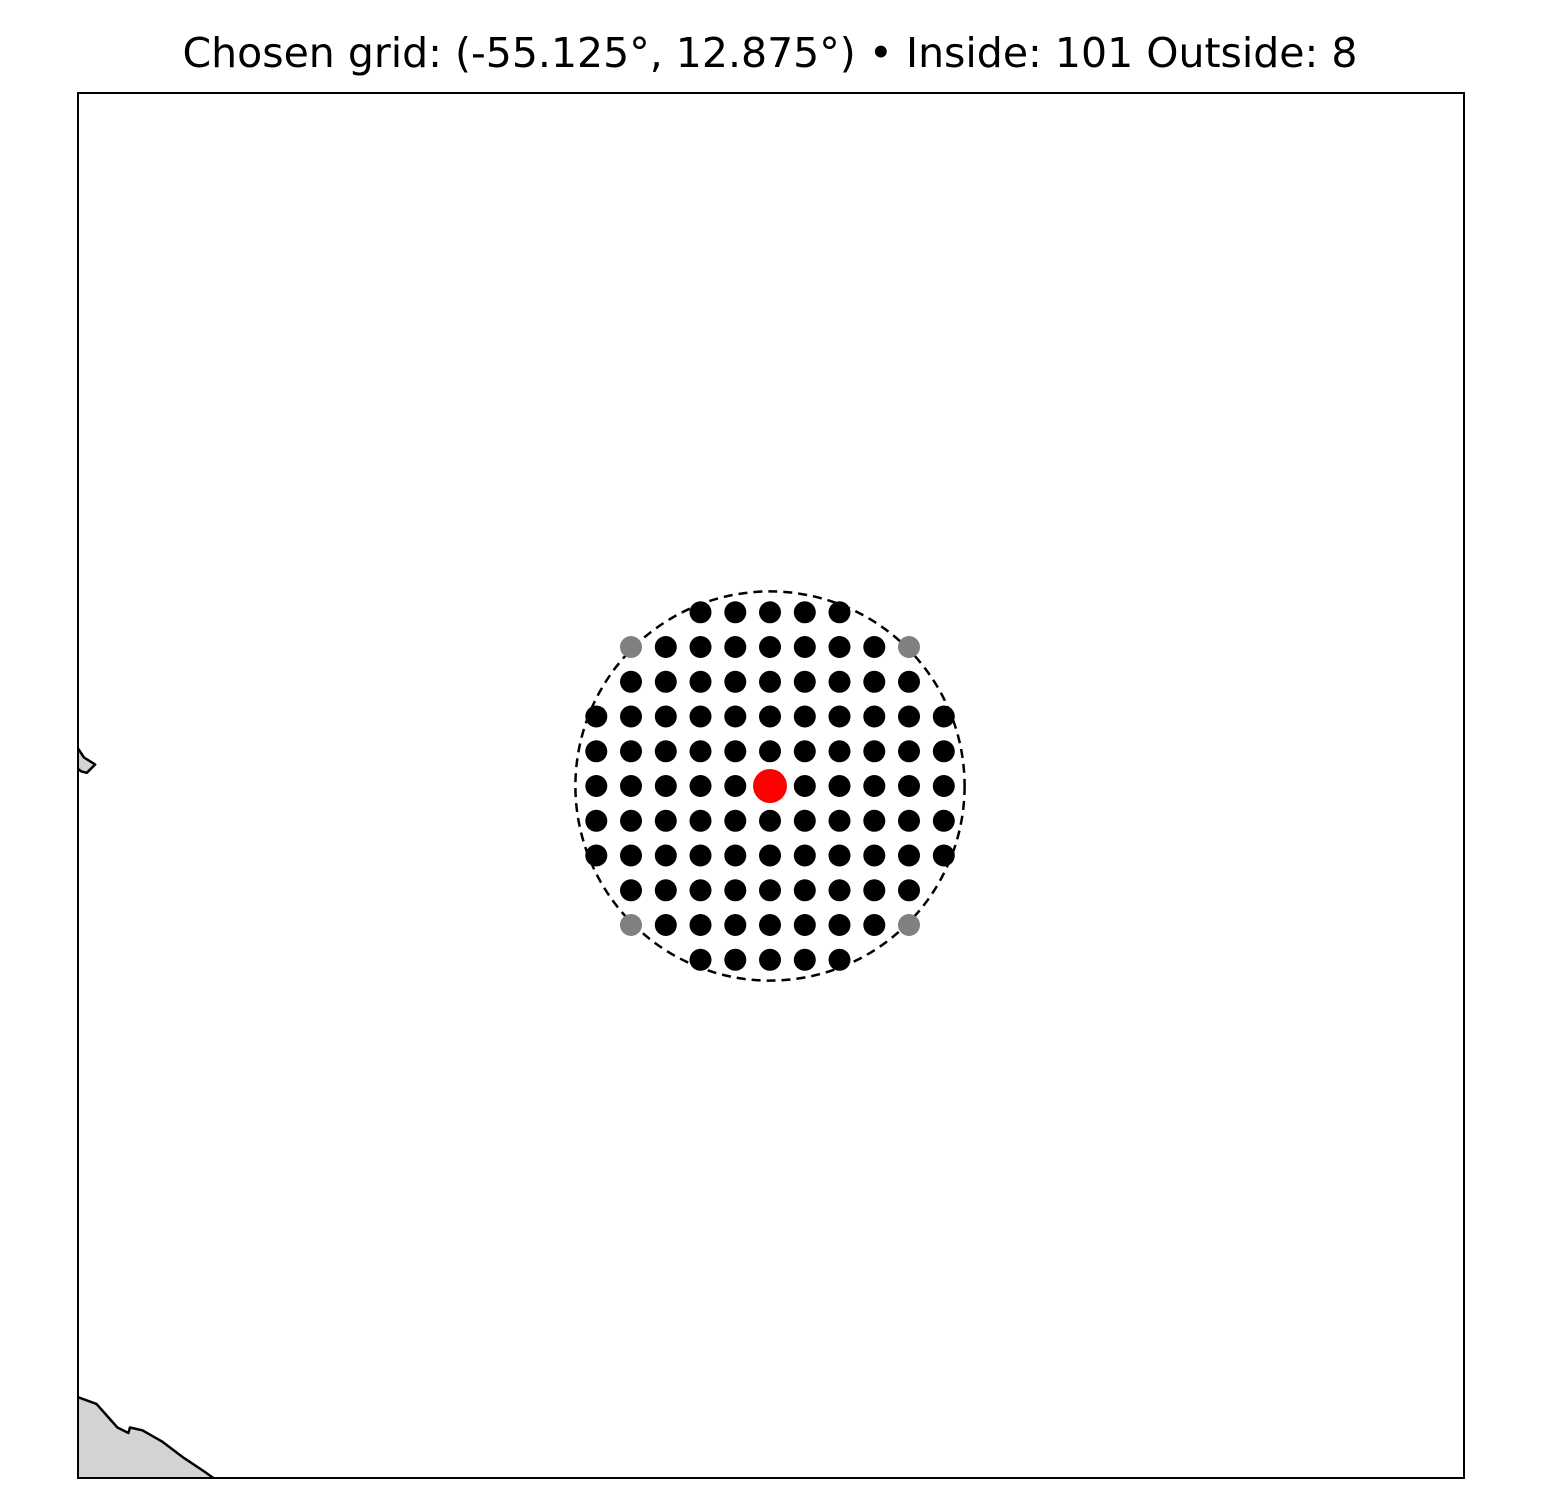 This screenshot has width=1541, height=1509. I want to click on radius-circle, so click(770, 786).